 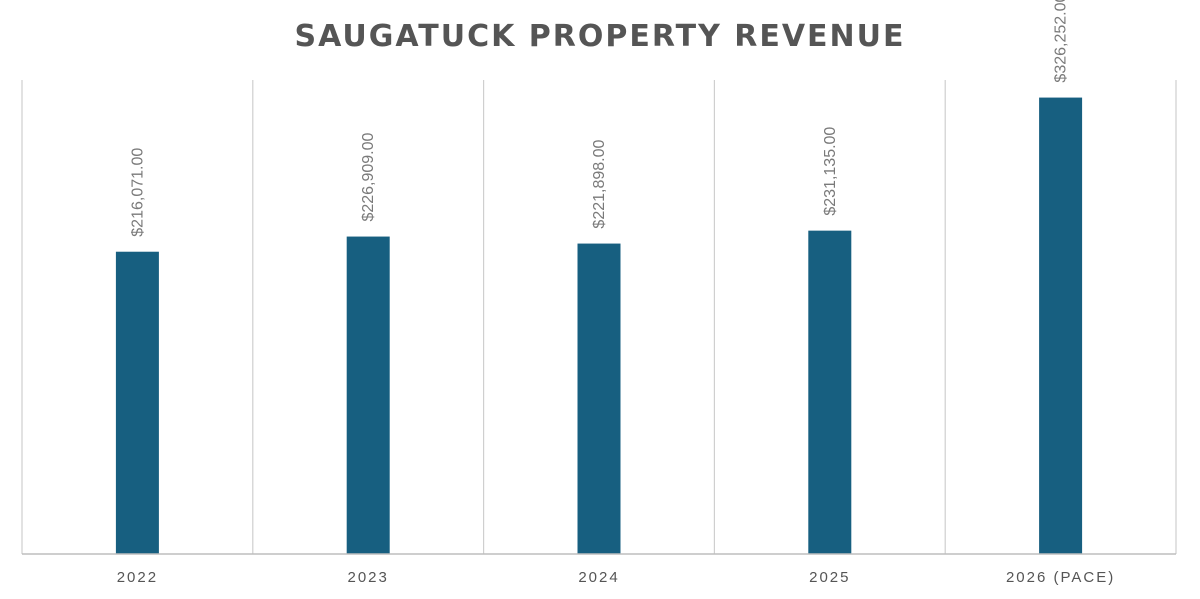 I want to click on bar-value-label: $326,252.00, so click(x=1061, y=41).